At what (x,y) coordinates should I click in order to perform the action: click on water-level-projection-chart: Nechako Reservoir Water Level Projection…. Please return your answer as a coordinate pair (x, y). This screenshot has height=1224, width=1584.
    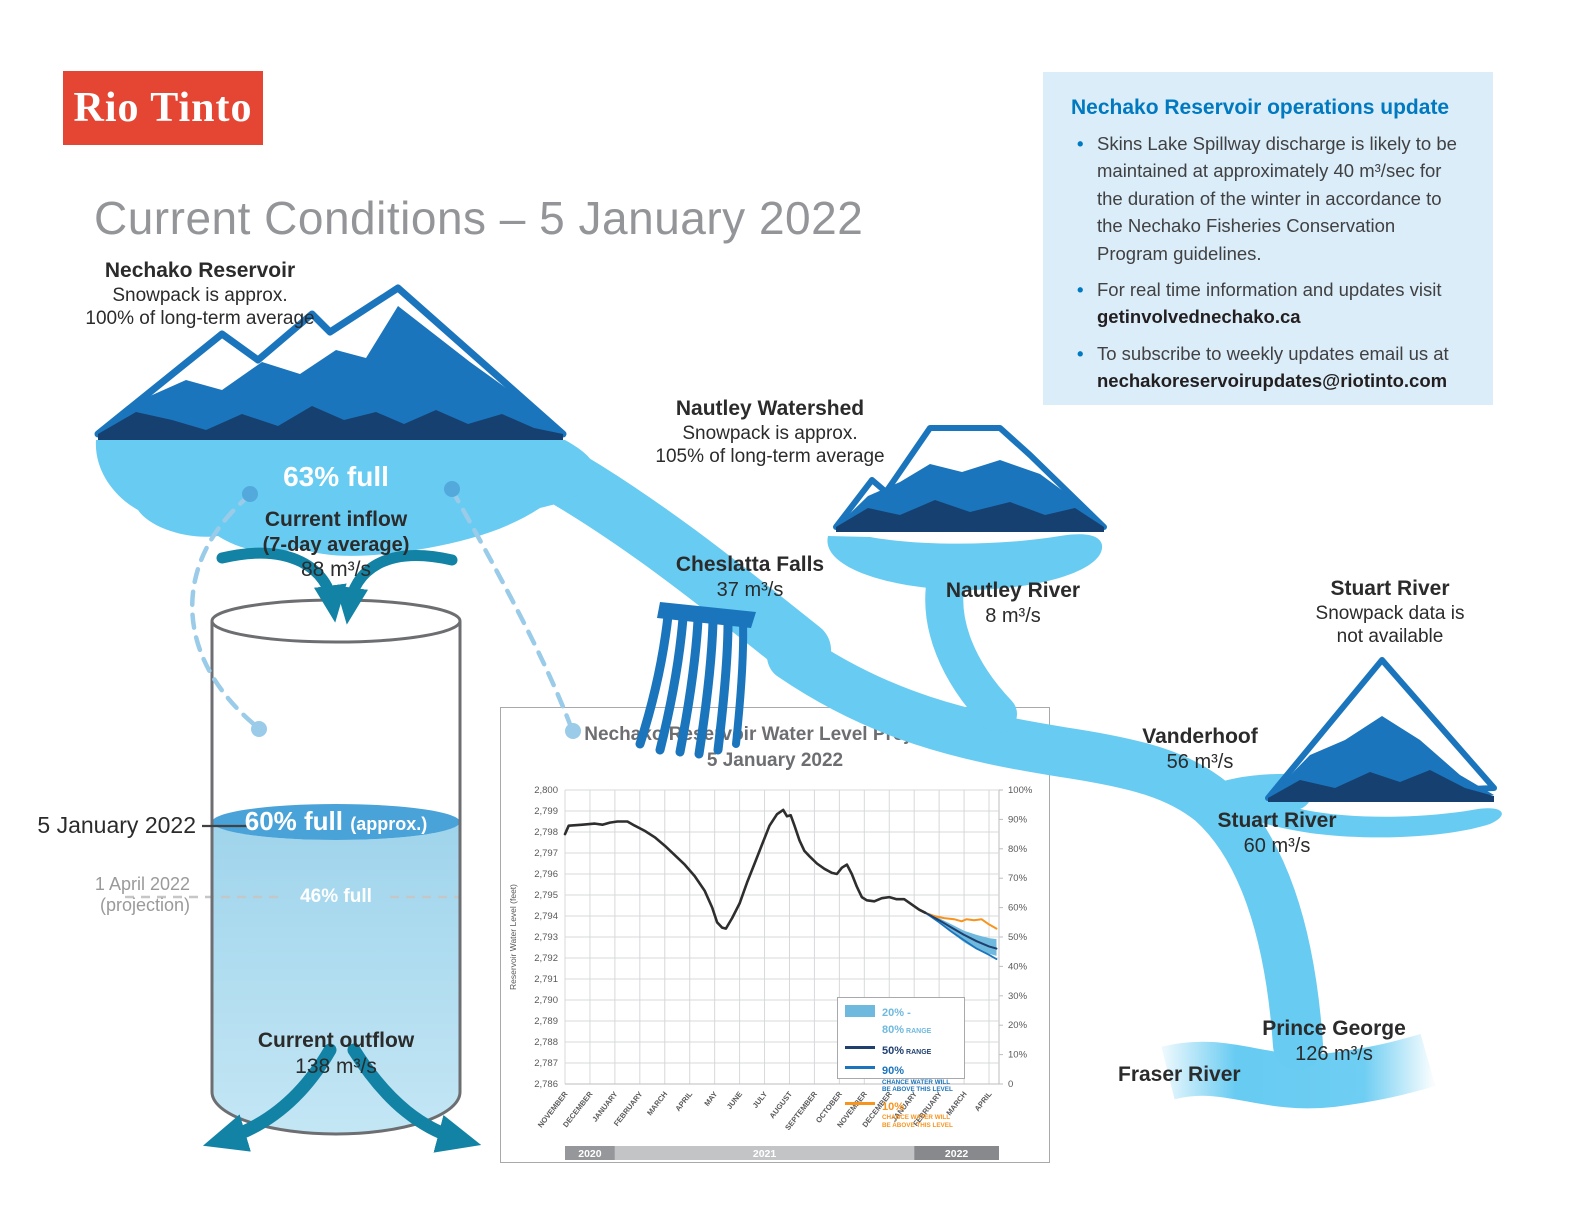
    Looking at the image, I should click on (775, 935).